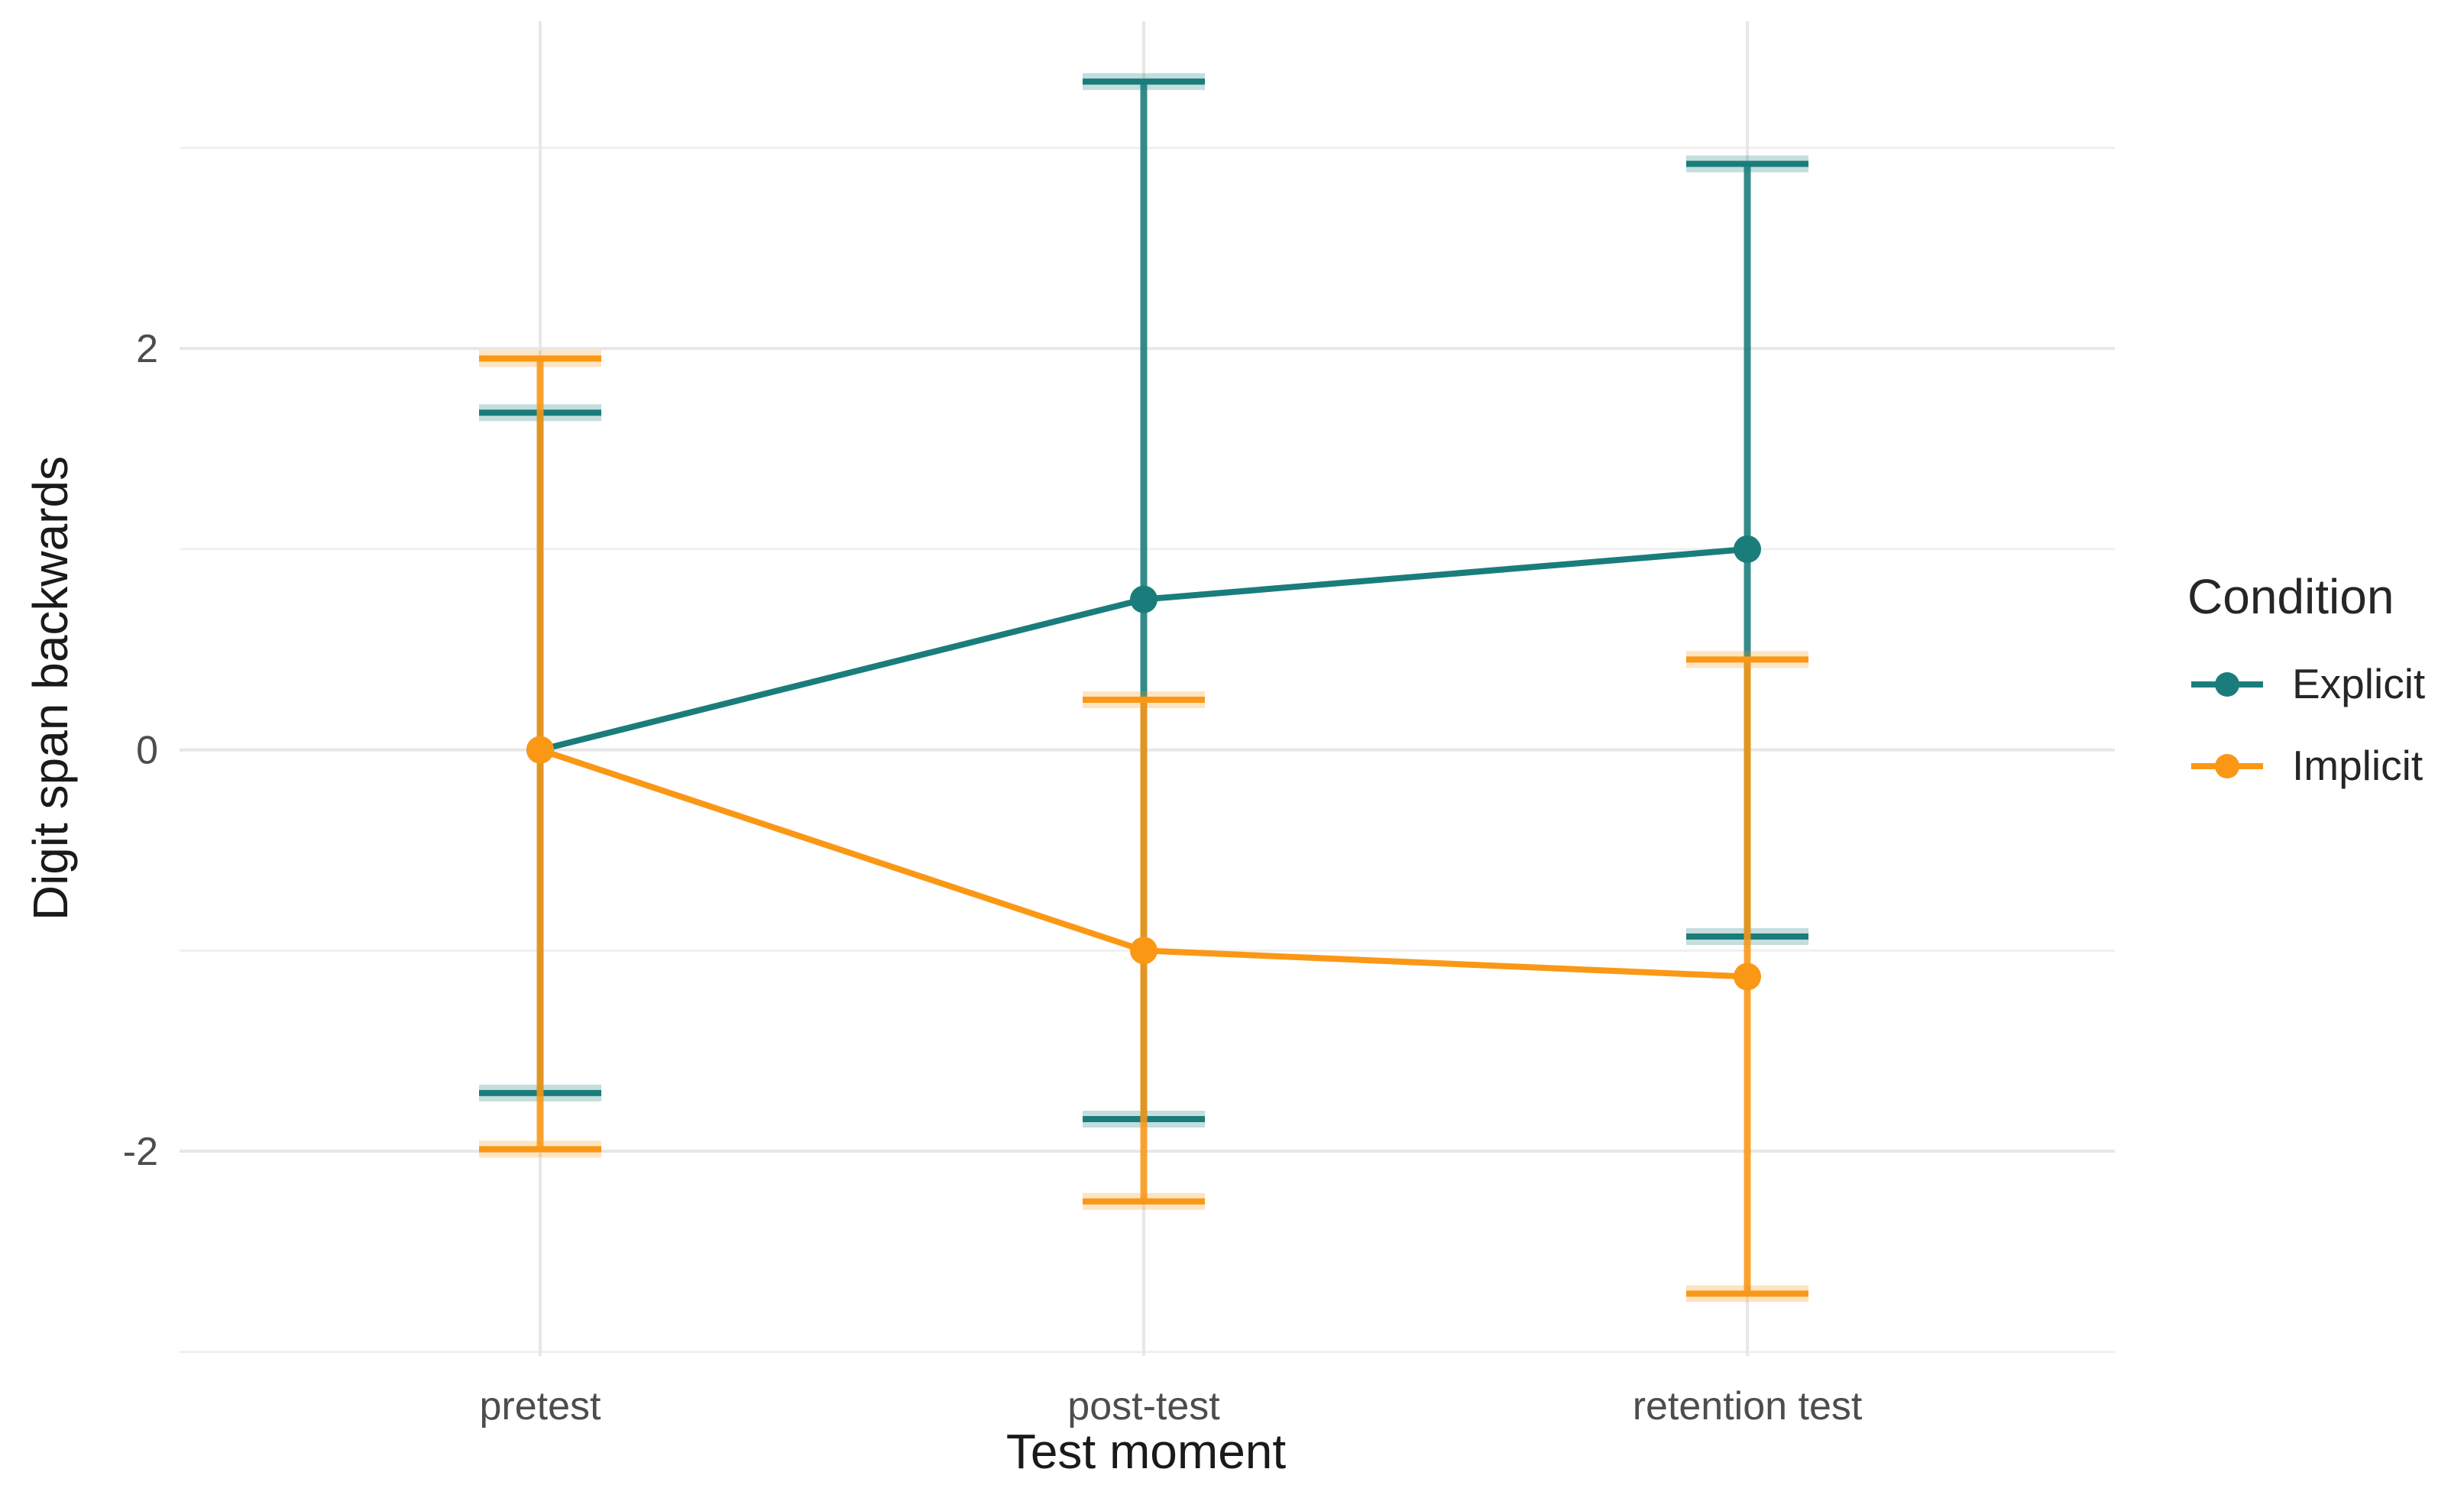 The width and height of the screenshot is (2464, 1498). Describe the element at coordinates (2290, 596) in the screenshot. I see `legend-title: Condition` at that location.